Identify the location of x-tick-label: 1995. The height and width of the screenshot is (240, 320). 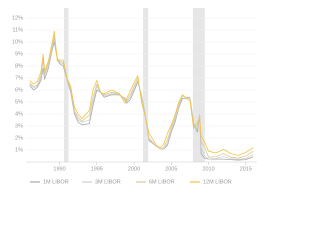
(97, 169).